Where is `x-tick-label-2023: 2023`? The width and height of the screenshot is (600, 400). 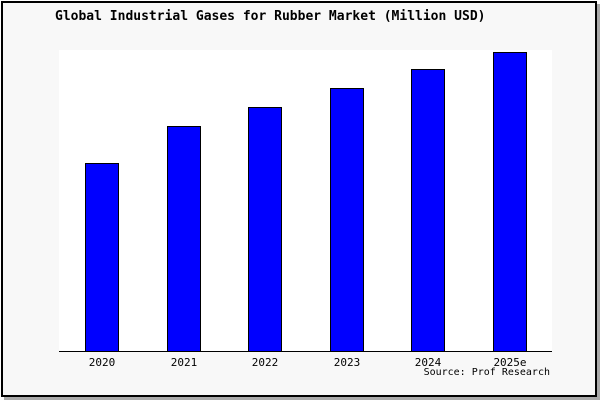 x-tick-label-2023: 2023 is located at coordinates (347, 362).